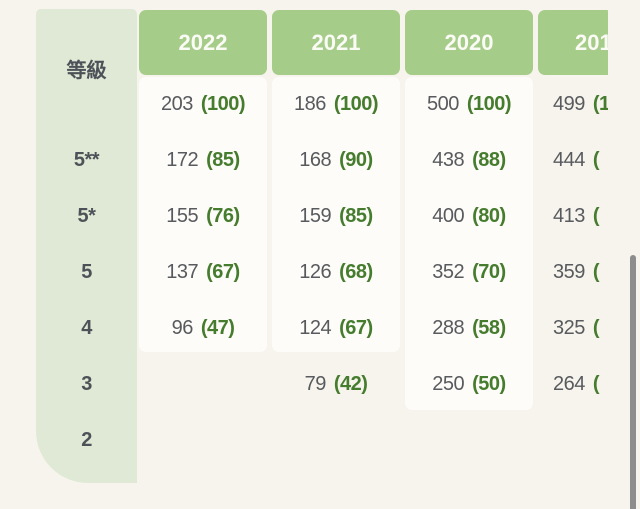  What do you see at coordinates (569, 383) in the screenshot?
I see `cell-count: 264` at bounding box center [569, 383].